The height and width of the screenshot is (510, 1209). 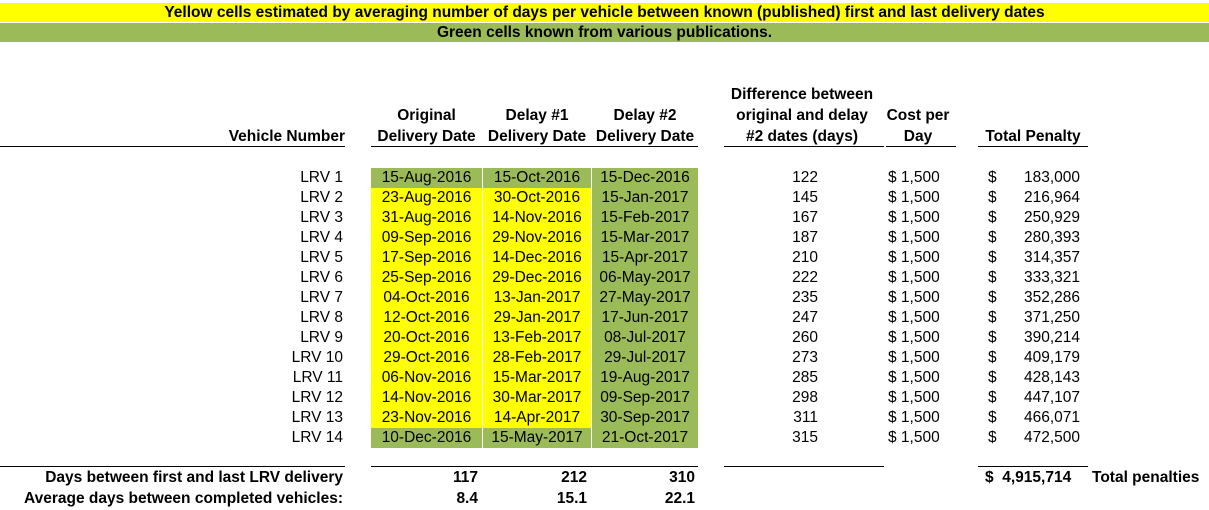 What do you see at coordinates (537, 198) in the screenshot?
I see `delay1-date-cell: 30-Oct-2016` at bounding box center [537, 198].